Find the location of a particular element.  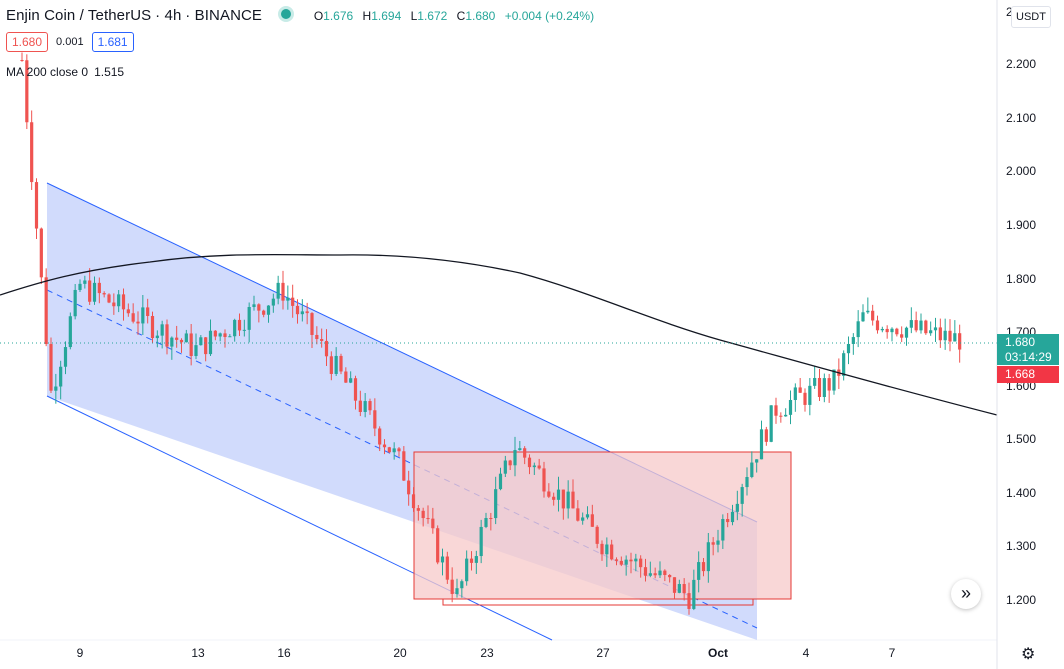

market-status-icon is located at coordinates (285, 14).